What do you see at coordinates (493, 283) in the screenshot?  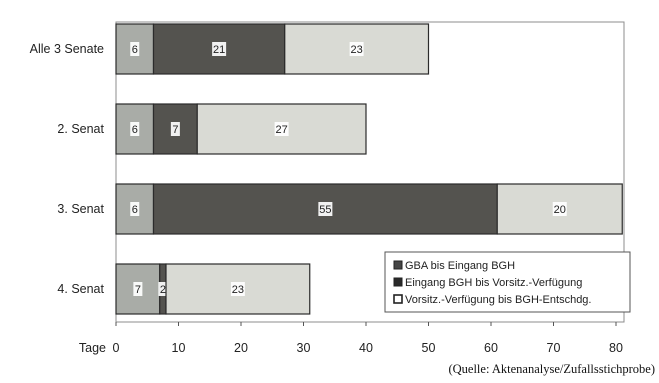 I see `legend-label: Eingang BGH bis Vorsitz.-Verfügung` at bounding box center [493, 283].